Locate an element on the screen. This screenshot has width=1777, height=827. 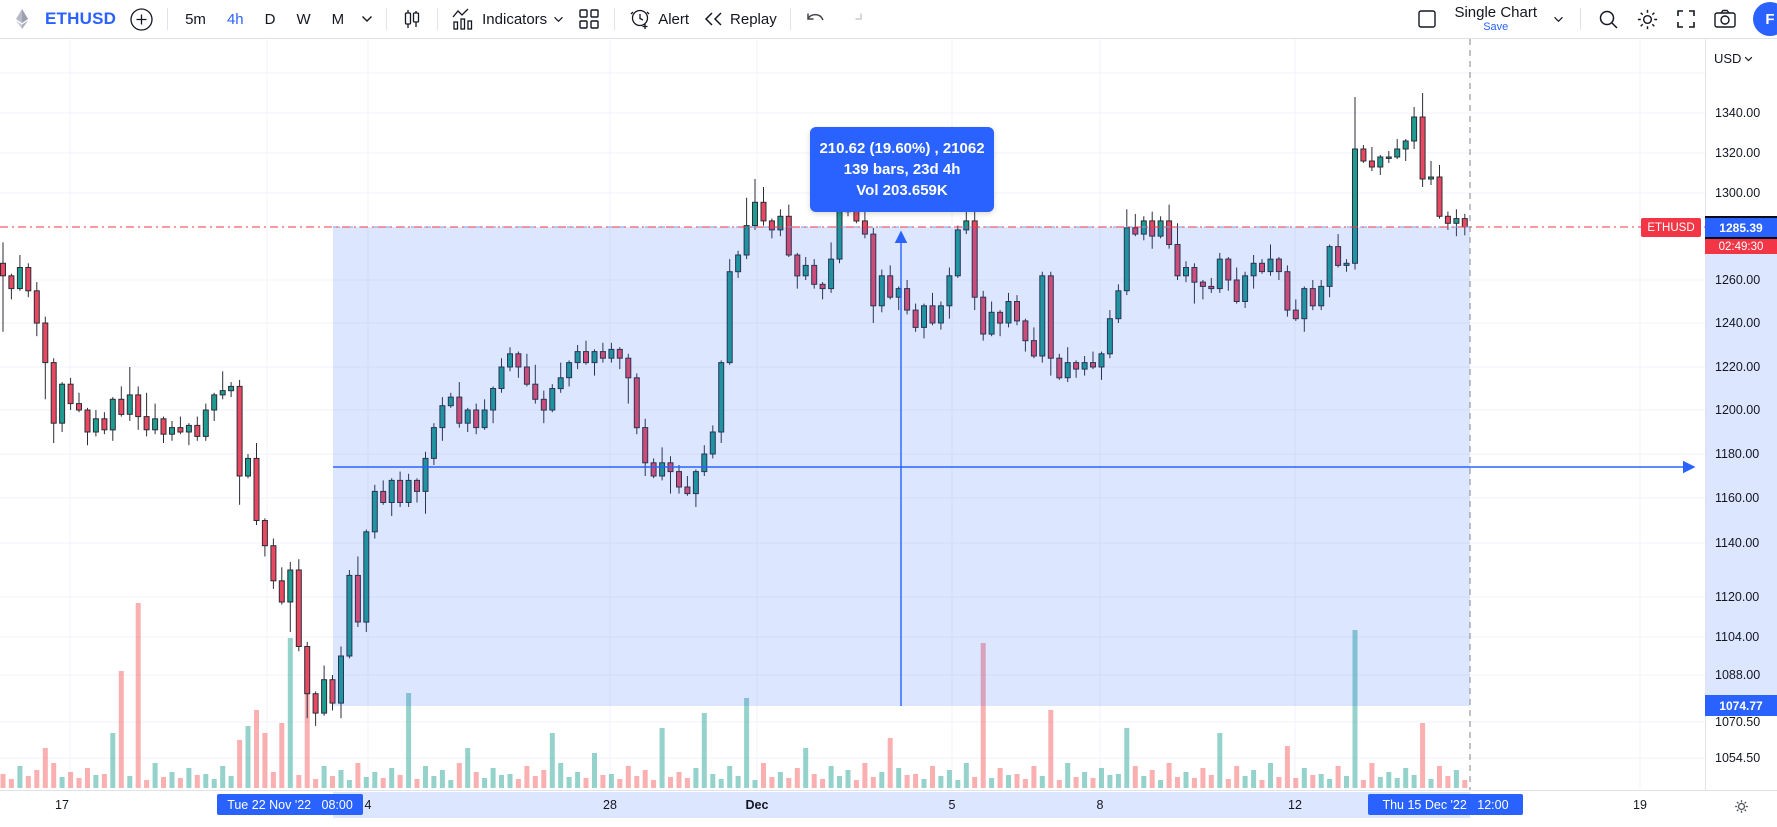
chart-style-candles-icon is located at coordinates (412, 19).